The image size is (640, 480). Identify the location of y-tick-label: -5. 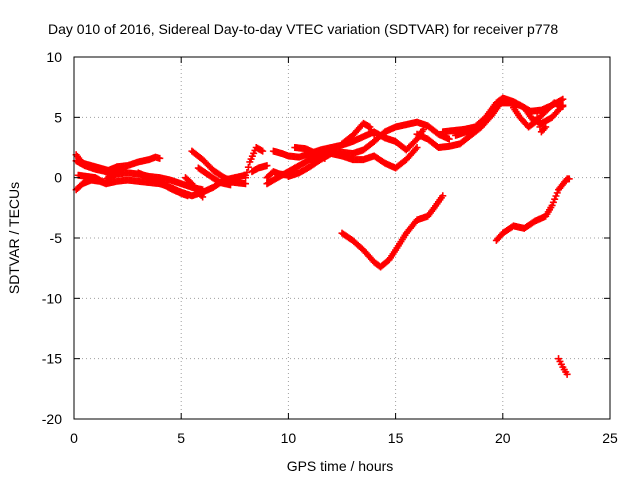
(56, 238).